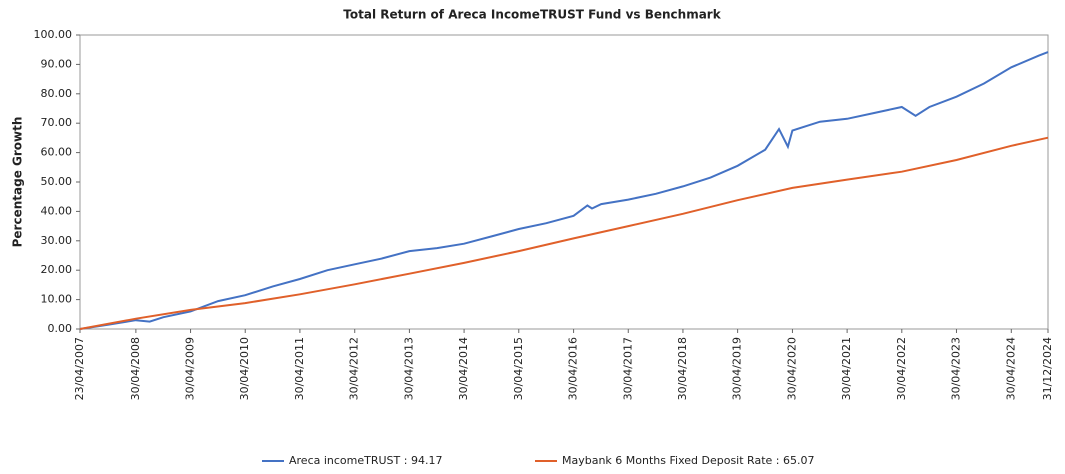  Describe the element at coordinates (53, 34) in the screenshot. I see `y-tick-label: 100.00` at that location.